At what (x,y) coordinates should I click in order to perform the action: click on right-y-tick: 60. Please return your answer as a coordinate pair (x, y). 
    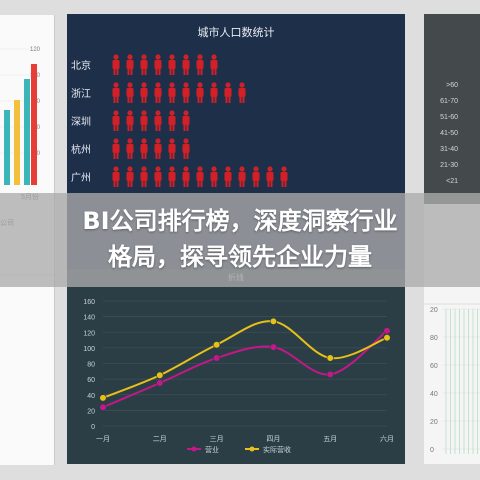
    Looking at the image, I should click on (434, 366).